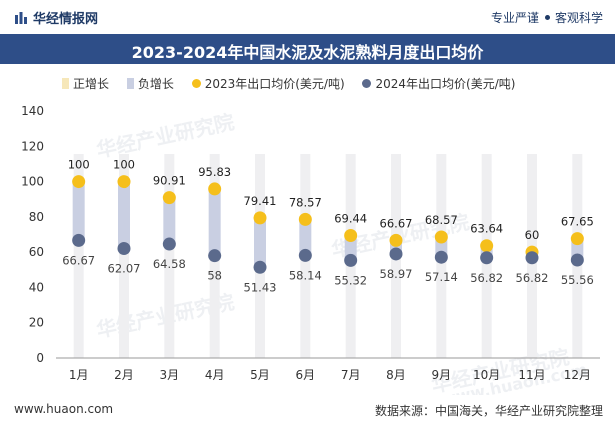 This screenshot has width=615, height=427. What do you see at coordinates (65, 83) in the screenshot?
I see `legend-pos-swatch` at bounding box center [65, 83].